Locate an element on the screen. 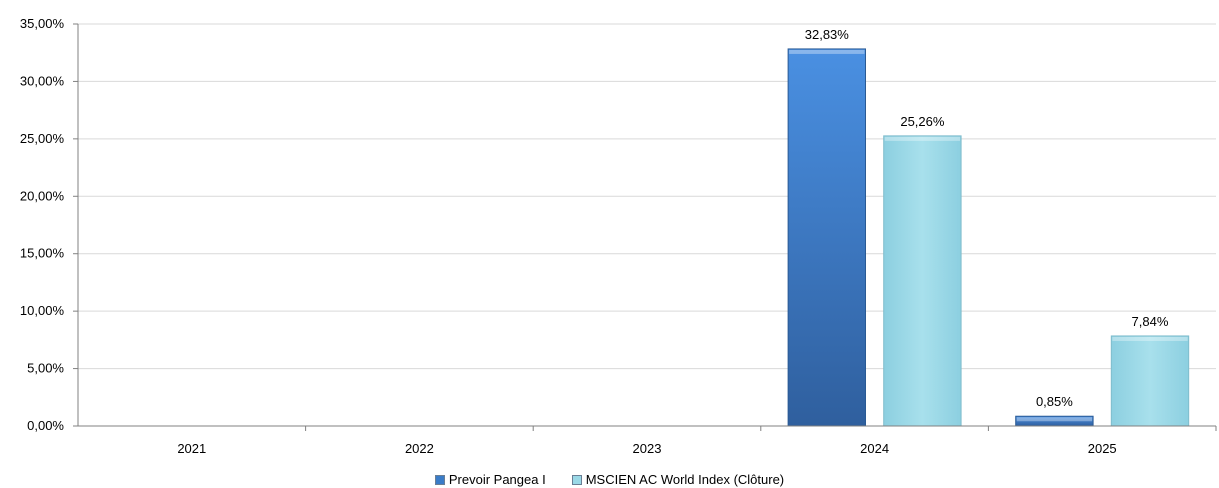 This screenshot has height=488, width=1219. data-label: 0,85% is located at coordinates (1054, 401).